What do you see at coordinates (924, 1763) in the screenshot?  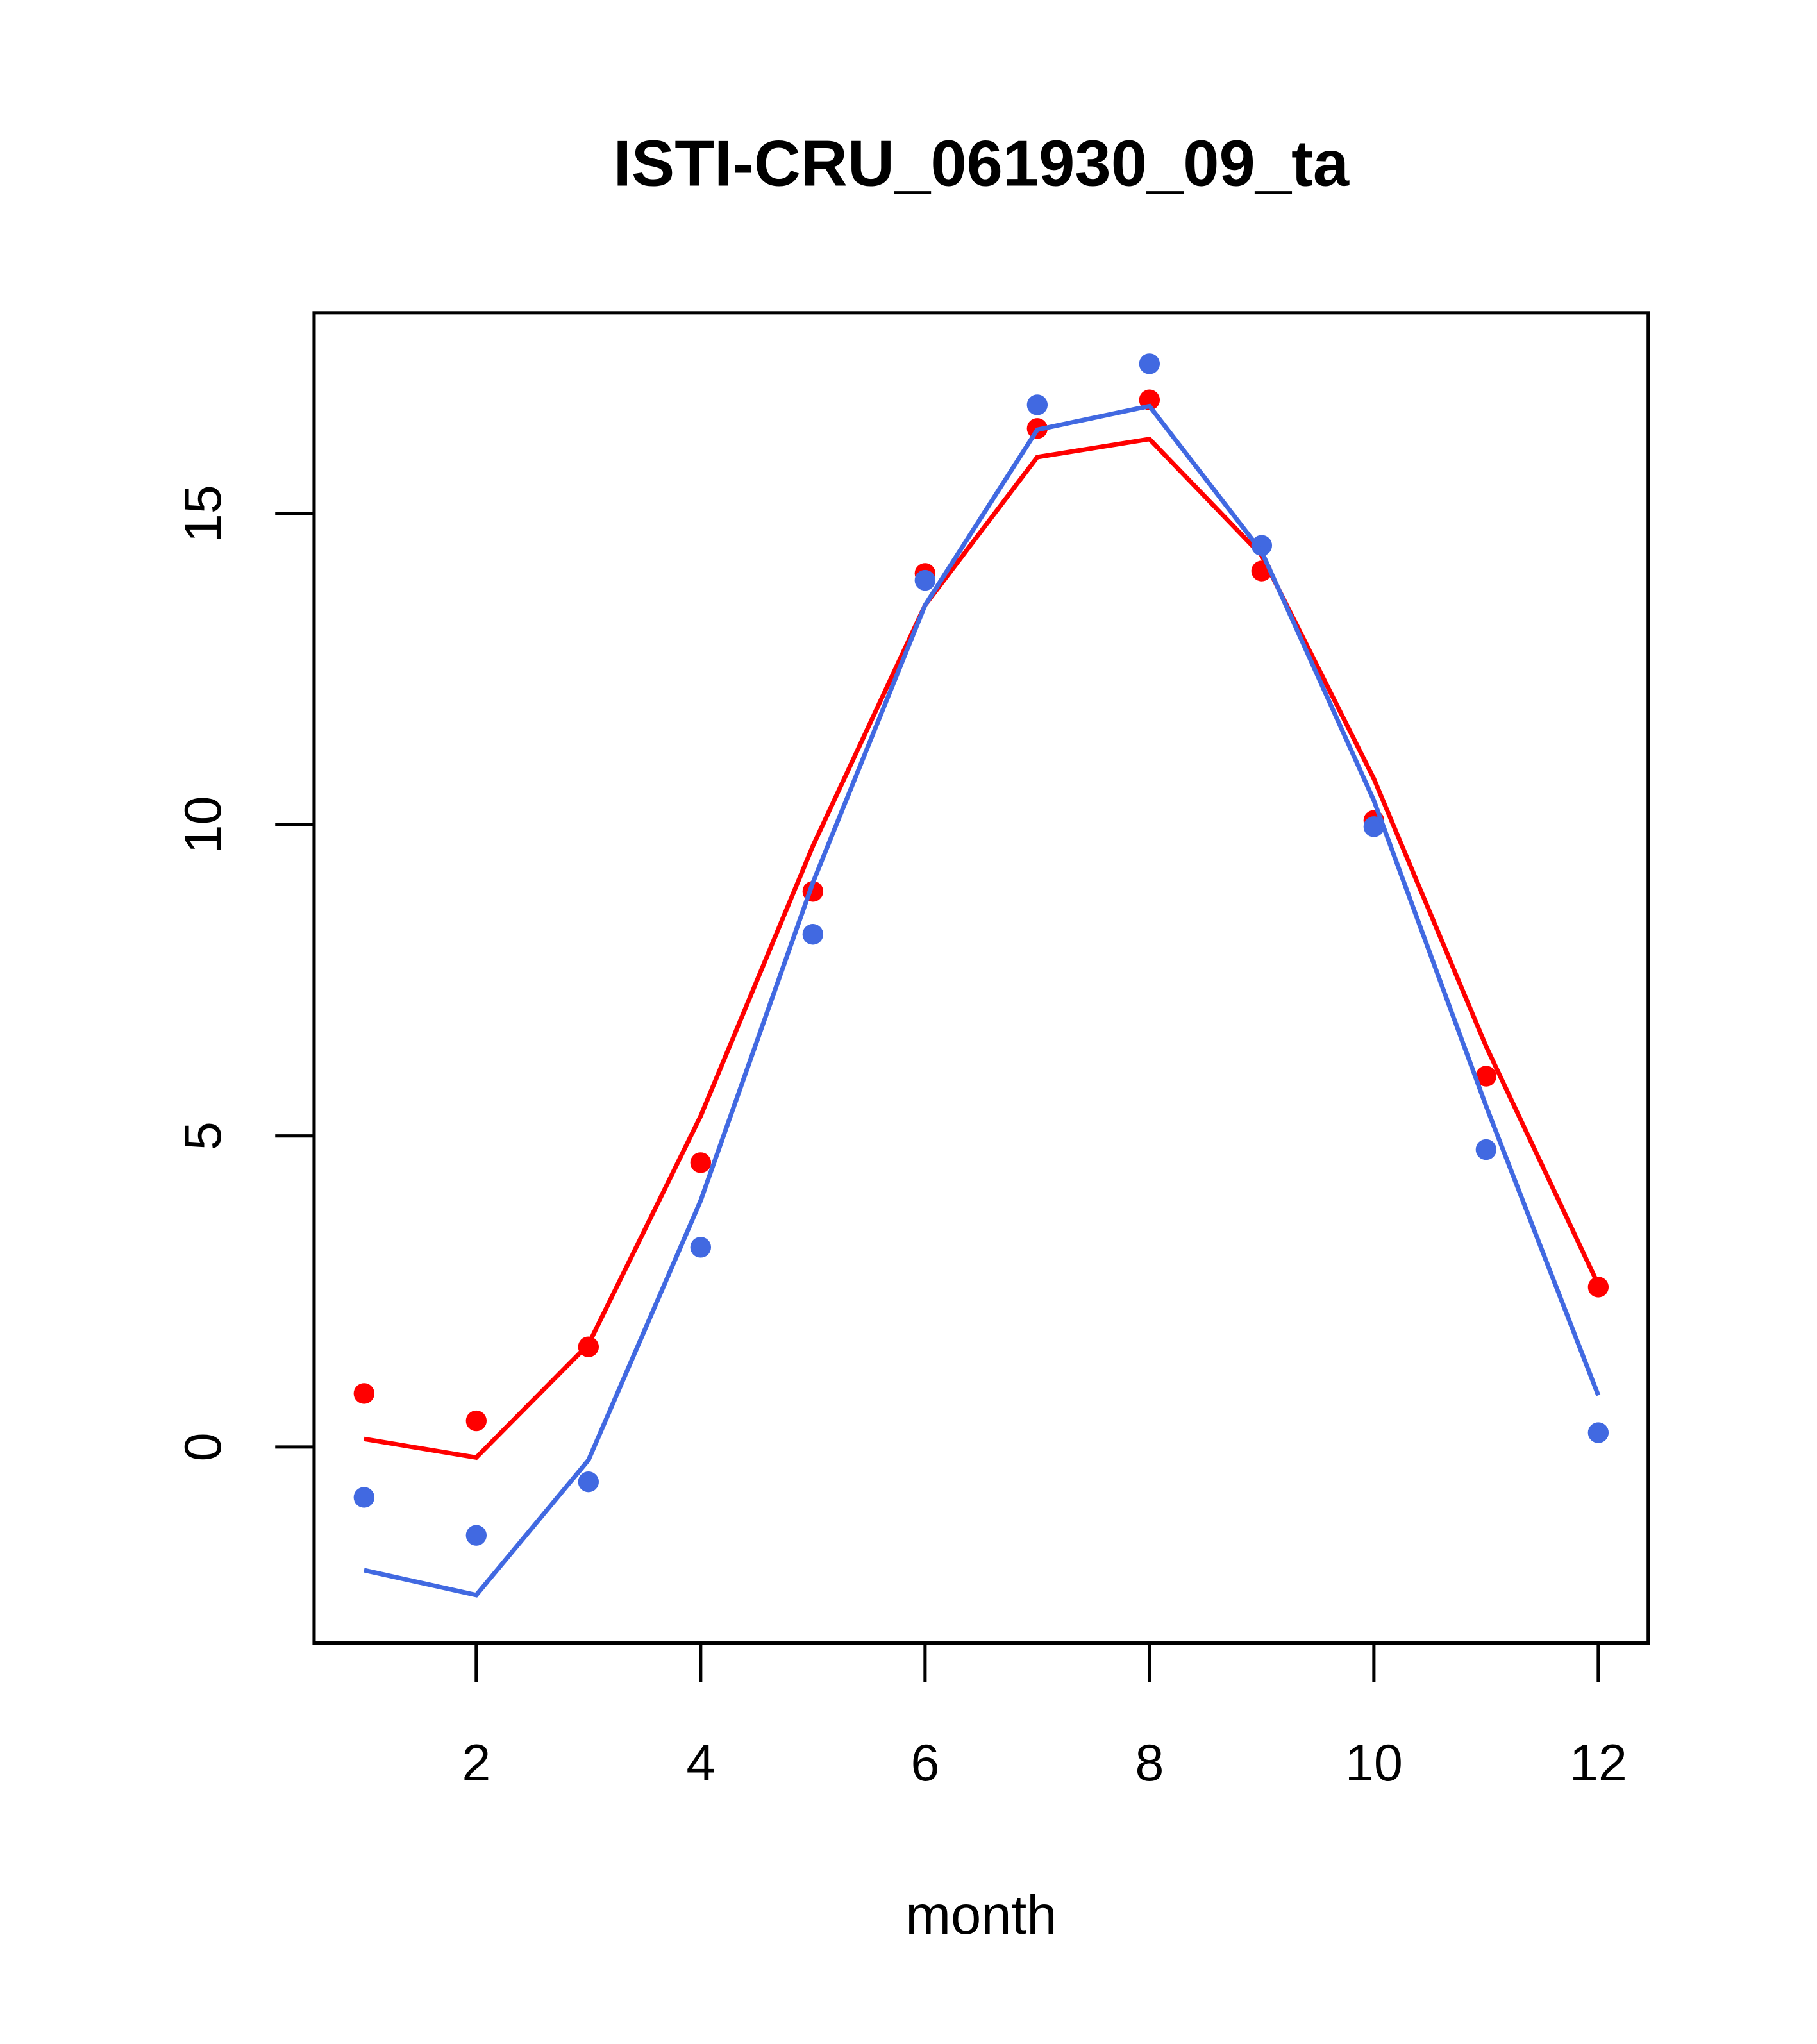 I see `x-tick-label: 6` at bounding box center [924, 1763].